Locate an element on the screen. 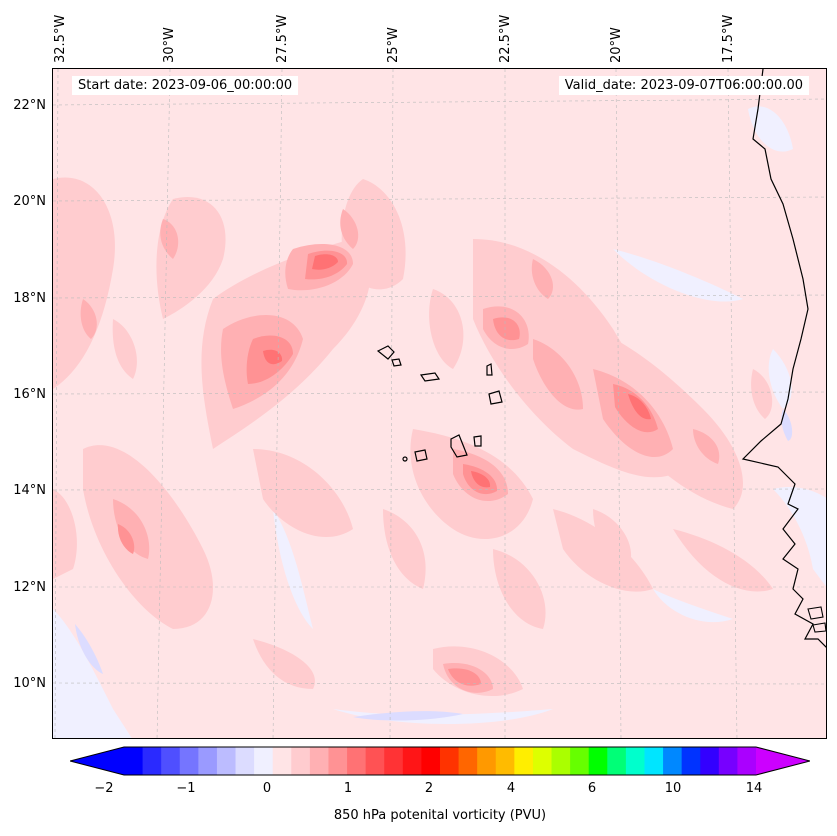 This screenshot has height=836, width=837. cb-tick-6: 6 is located at coordinates (592, 788).